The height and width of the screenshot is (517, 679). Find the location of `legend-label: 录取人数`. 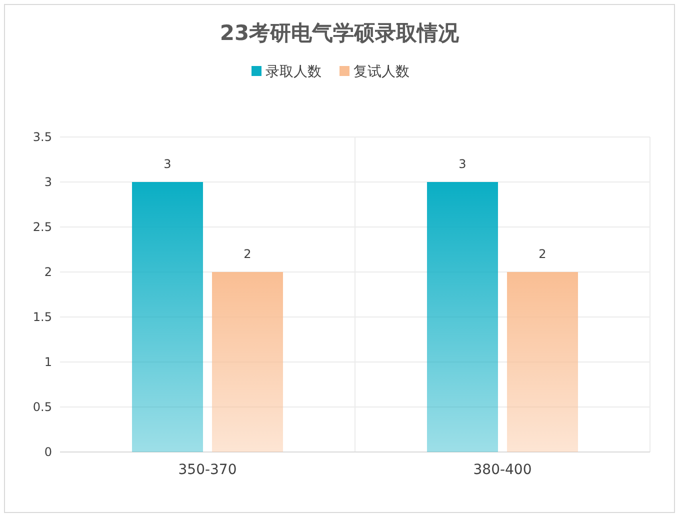

legend-label: 录取人数 is located at coordinates (294, 72).